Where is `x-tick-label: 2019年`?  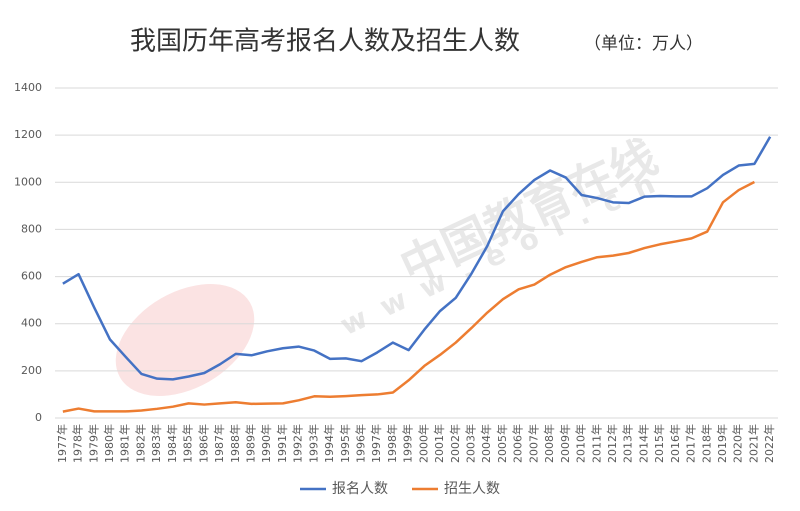 x-tick-label: 2019年 is located at coordinates (722, 443).